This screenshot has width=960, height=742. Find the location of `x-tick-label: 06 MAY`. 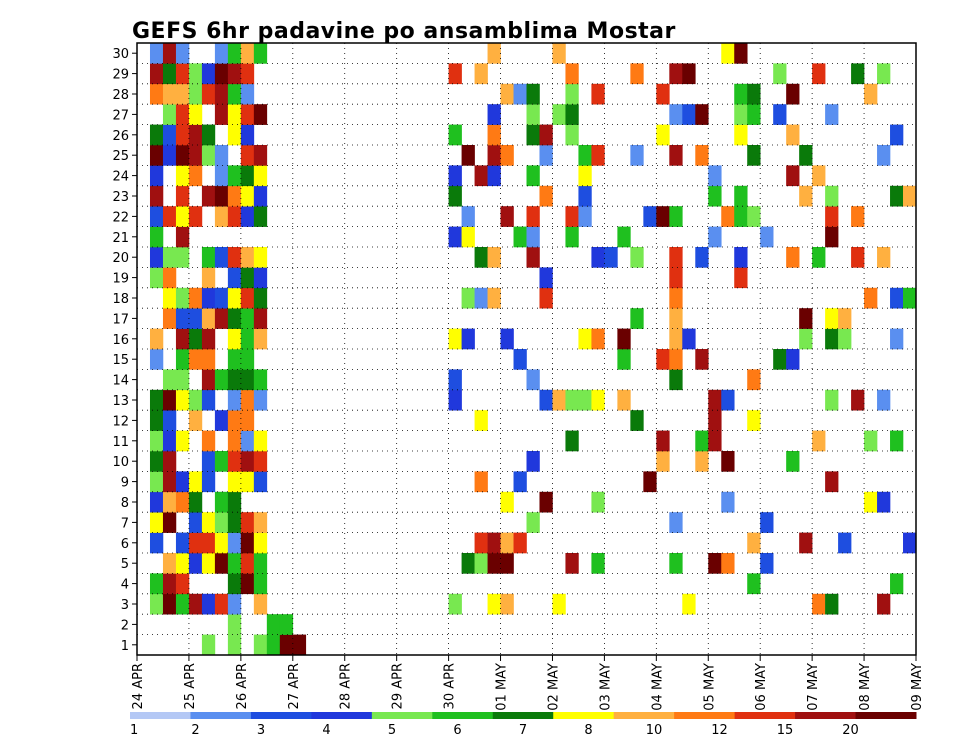

x-tick-label: 06 MAY is located at coordinates (761, 687).